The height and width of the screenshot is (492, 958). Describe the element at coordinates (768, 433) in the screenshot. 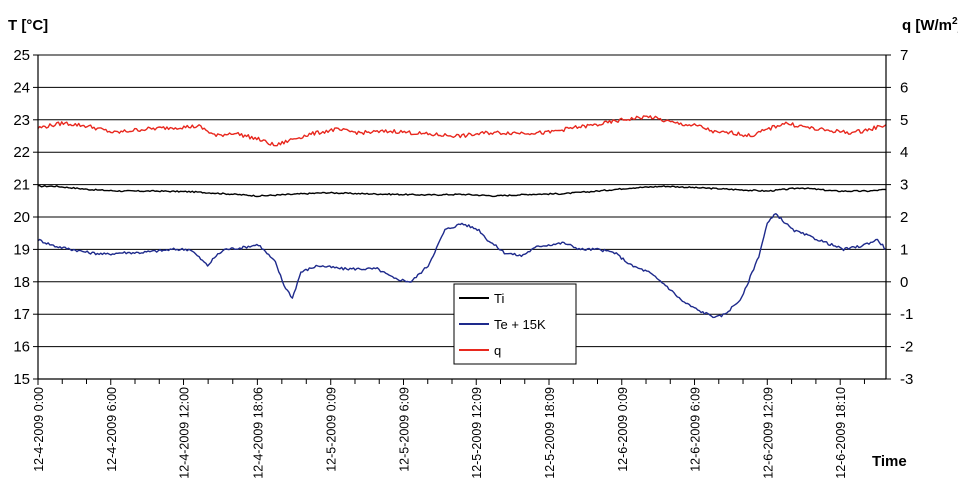

I see `x-tick-label: 12-6-2009 12:09` at that location.